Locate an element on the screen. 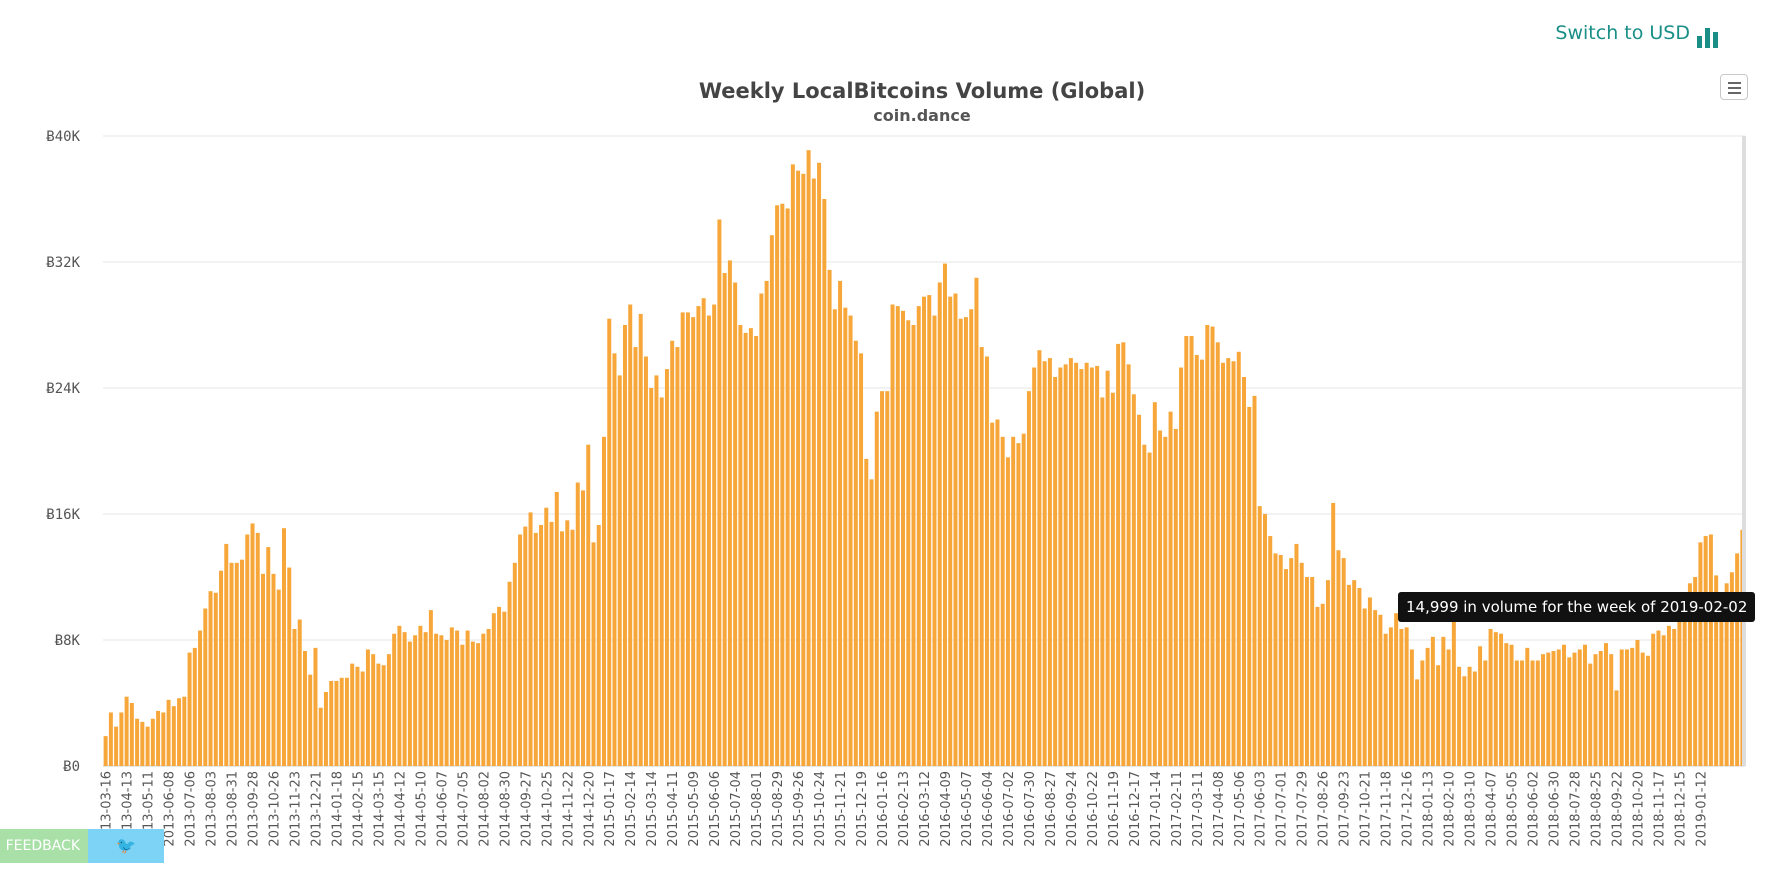 The height and width of the screenshot is (875, 1785). chart-menu-button is located at coordinates (1734, 87).